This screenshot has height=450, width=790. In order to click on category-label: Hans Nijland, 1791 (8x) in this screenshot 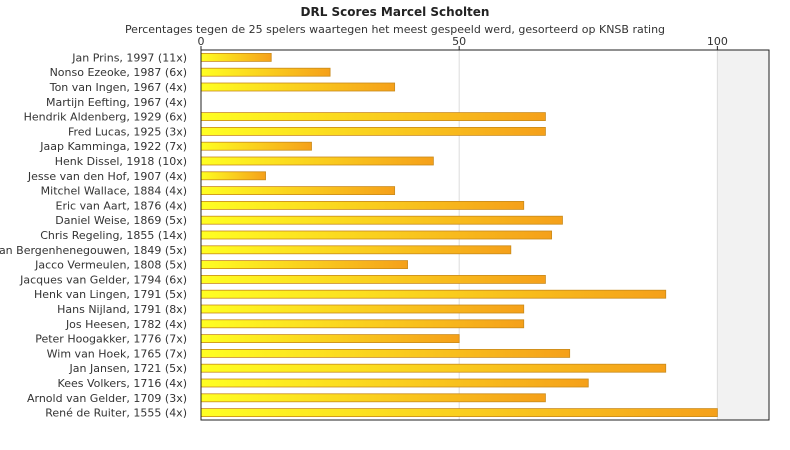, I will do `click(122, 309)`.